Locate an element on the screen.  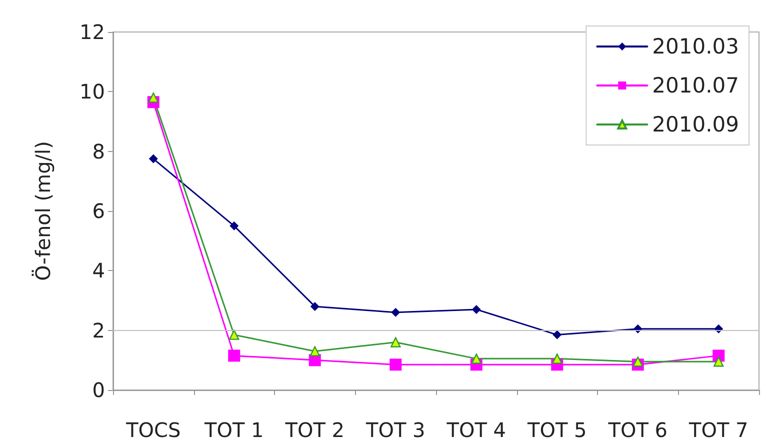
y-tick-label: 12 is located at coordinates (92, 32).